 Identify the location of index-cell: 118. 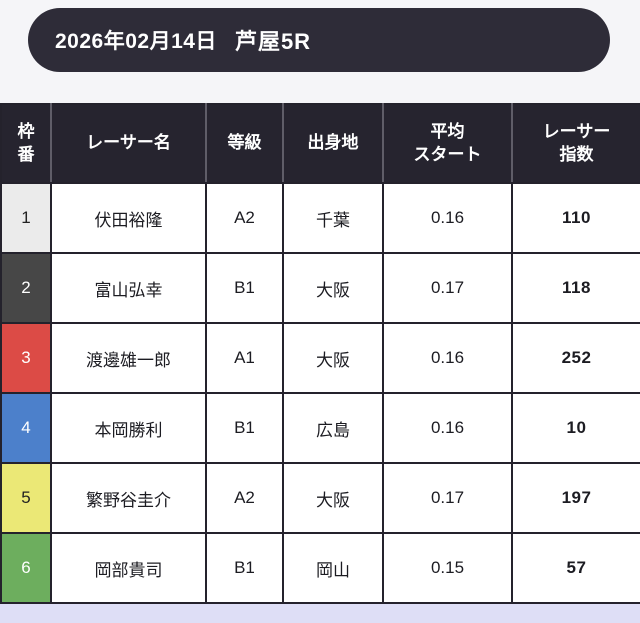
(575, 288).